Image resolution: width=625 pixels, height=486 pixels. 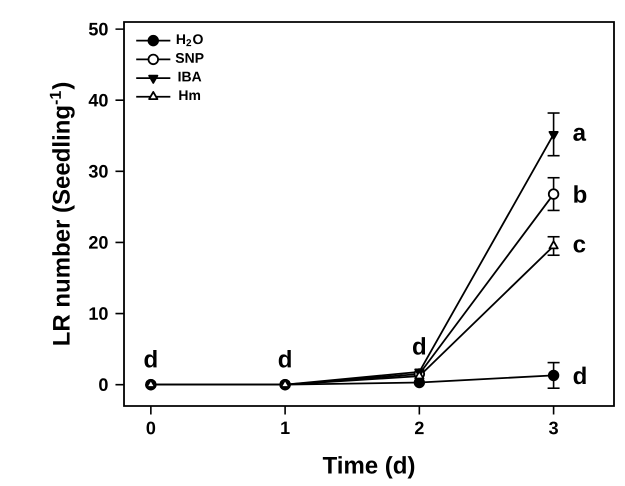 What do you see at coordinates (98, 242) in the screenshot?
I see `y-tick-label: 20` at bounding box center [98, 242].